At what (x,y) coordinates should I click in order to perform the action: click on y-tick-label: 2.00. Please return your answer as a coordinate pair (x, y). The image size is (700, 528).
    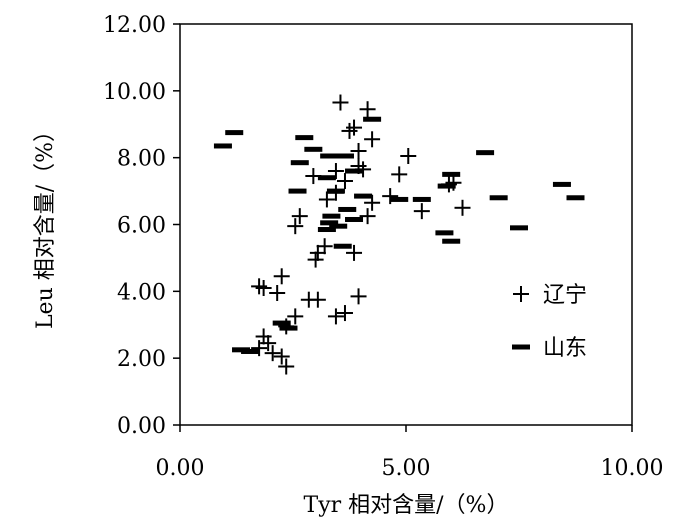
    Looking at the image, I should click on (141, 359).